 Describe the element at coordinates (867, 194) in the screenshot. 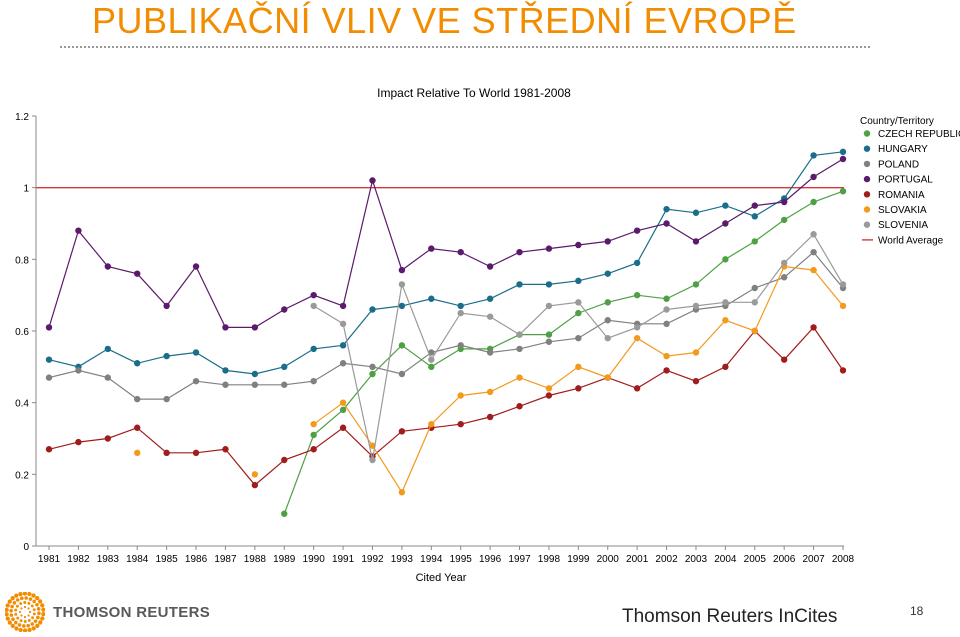

I see `legend-marker-romania` at that location.